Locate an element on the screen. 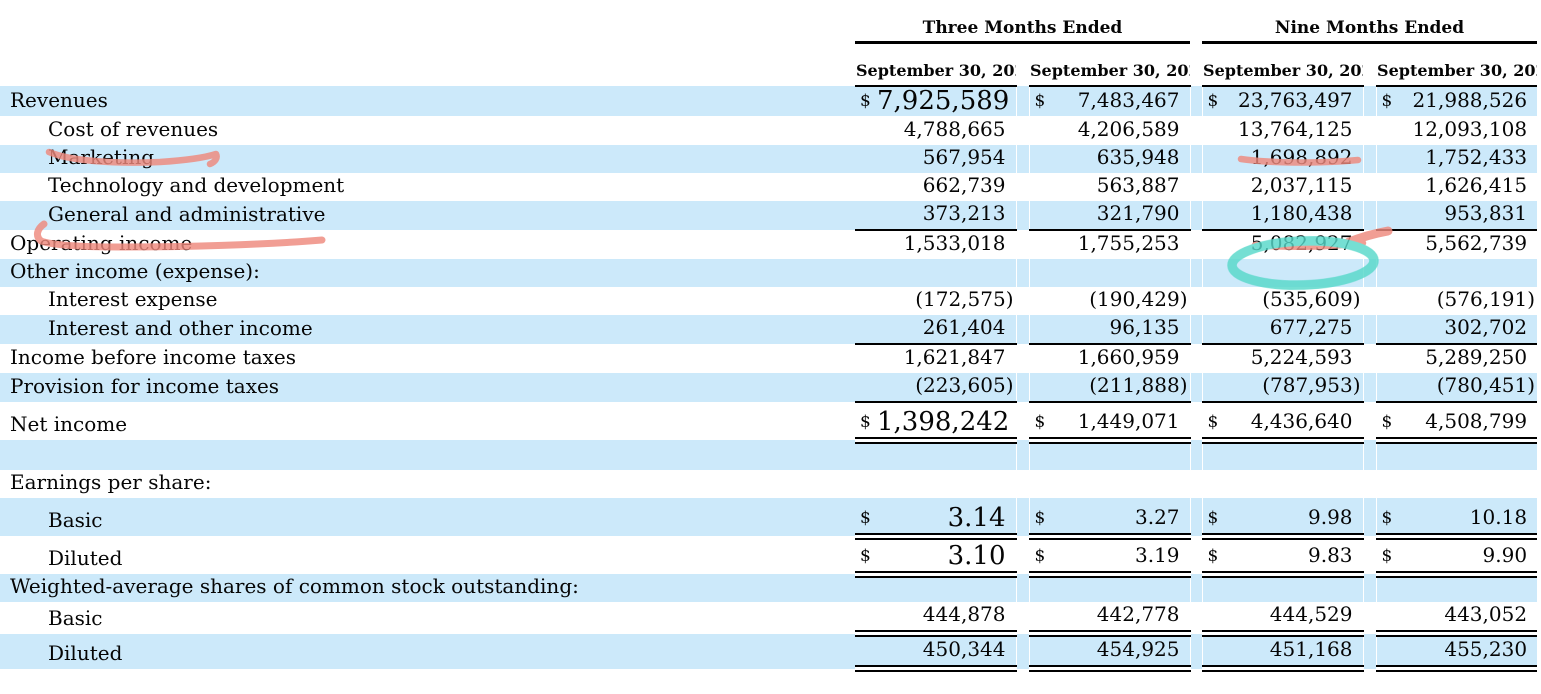 Image resolution: width=1541 pixels, height=694 pixels. cell-value: 1,533,018 is located at coordinates (954, 243).